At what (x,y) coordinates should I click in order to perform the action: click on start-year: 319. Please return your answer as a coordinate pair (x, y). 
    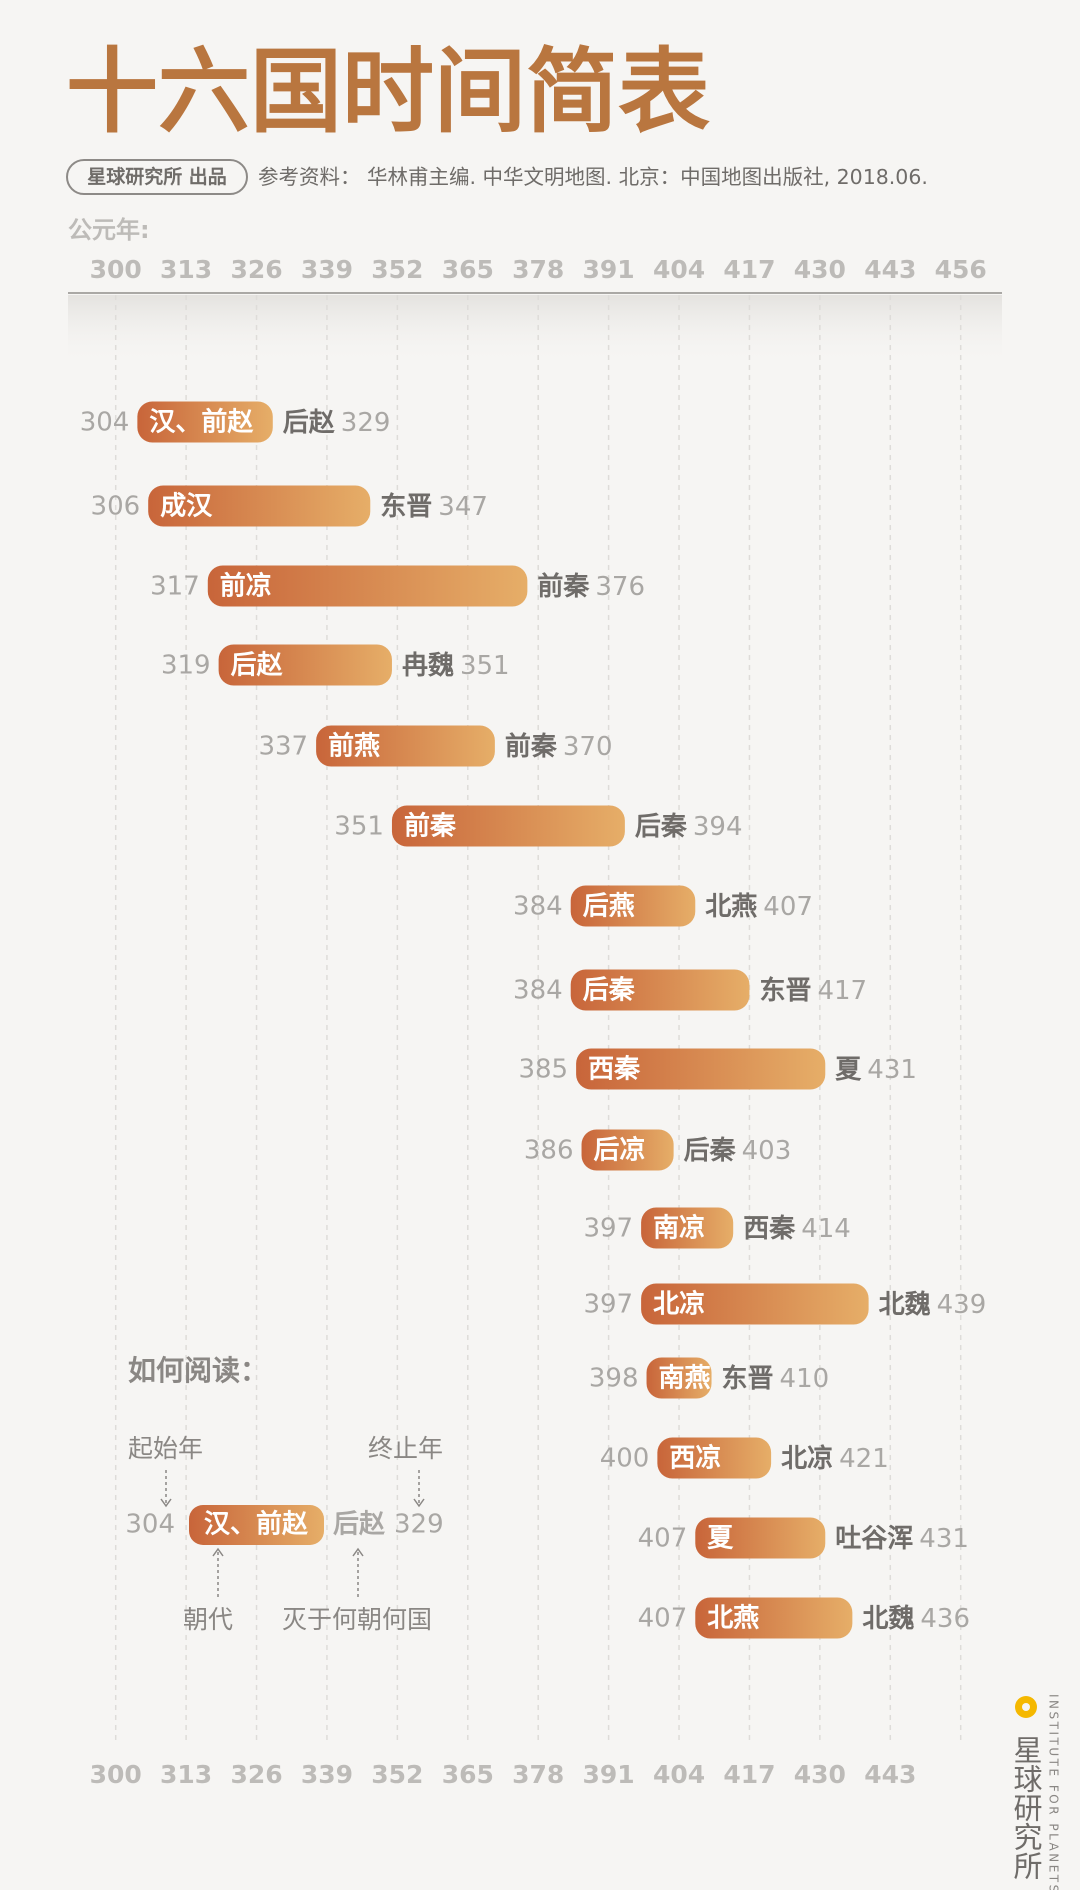
    Looking at the image, I should click on (186, 666).